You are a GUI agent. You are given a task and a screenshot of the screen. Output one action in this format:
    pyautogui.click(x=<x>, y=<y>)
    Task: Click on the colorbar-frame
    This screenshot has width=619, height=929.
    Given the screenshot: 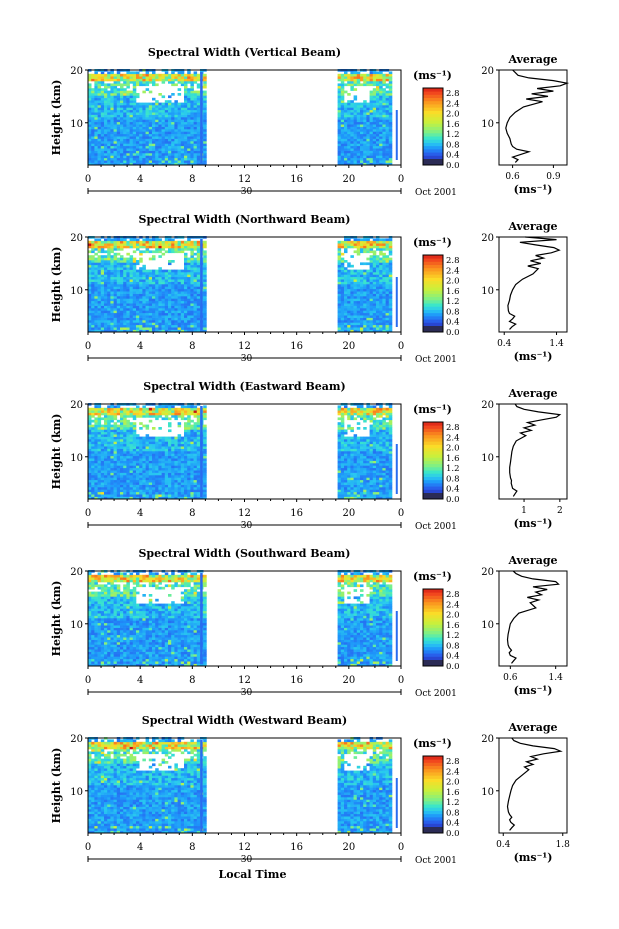 What is the action you would take?
    pyautogui.click(x=433, y=293)
    